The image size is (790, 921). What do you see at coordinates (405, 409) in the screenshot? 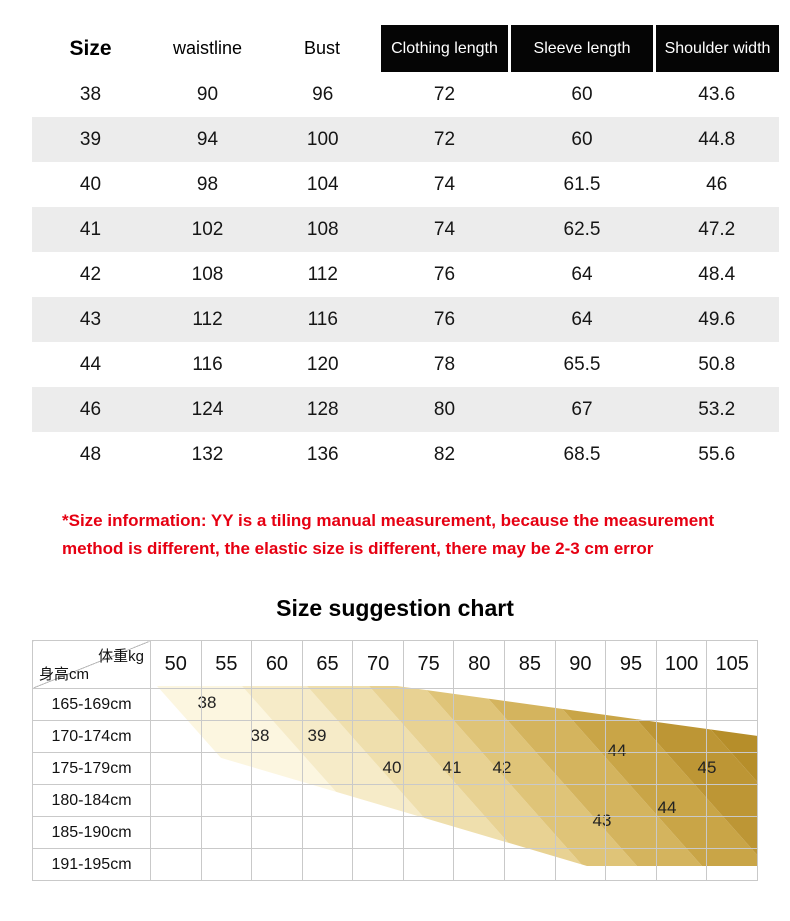
I see `table-row: 46 124 128 80 67 53.2` at bounding box center [405, 409].